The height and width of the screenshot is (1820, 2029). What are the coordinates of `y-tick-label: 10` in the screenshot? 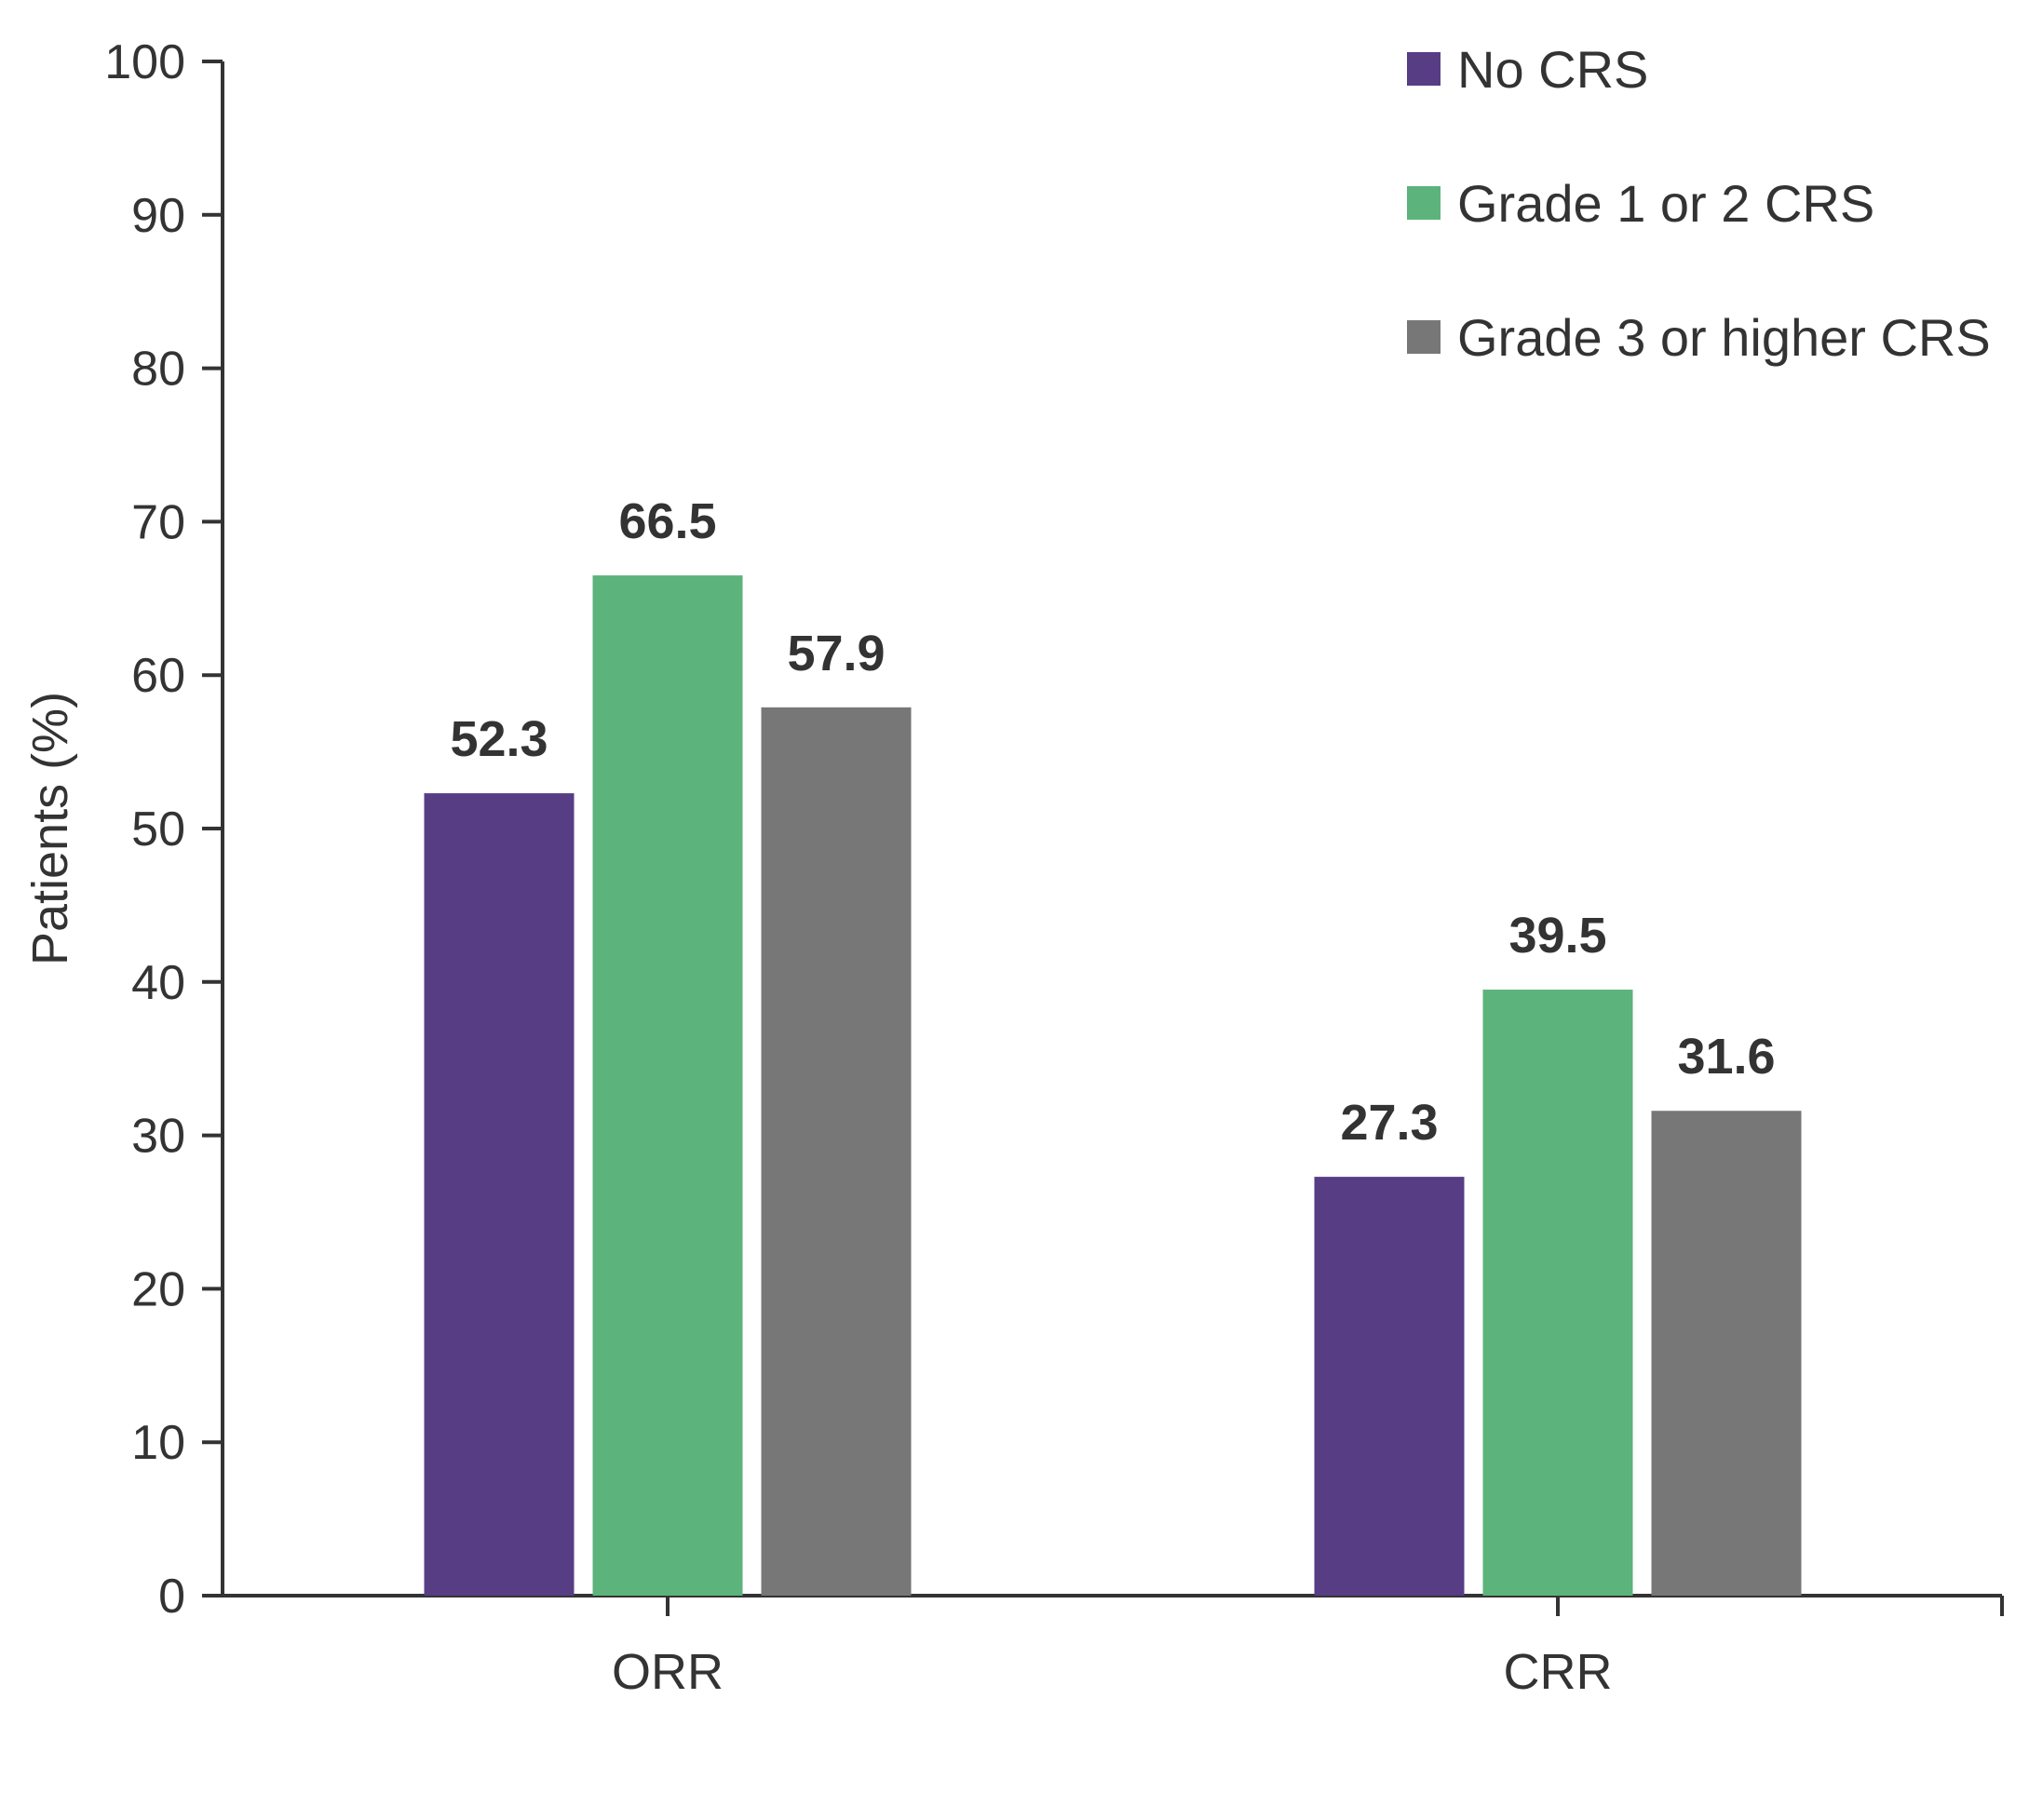 It's located at (158, 1443).